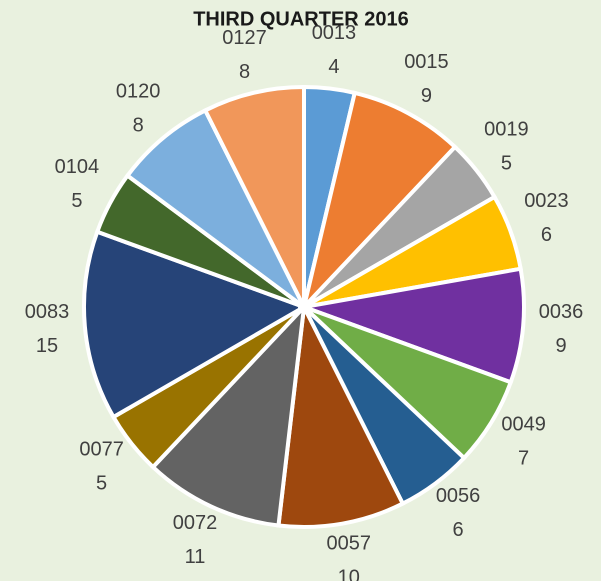 The width and height of the screenshot is (601, 581). I want to click on slice-label: 0056, so click(458, 496).